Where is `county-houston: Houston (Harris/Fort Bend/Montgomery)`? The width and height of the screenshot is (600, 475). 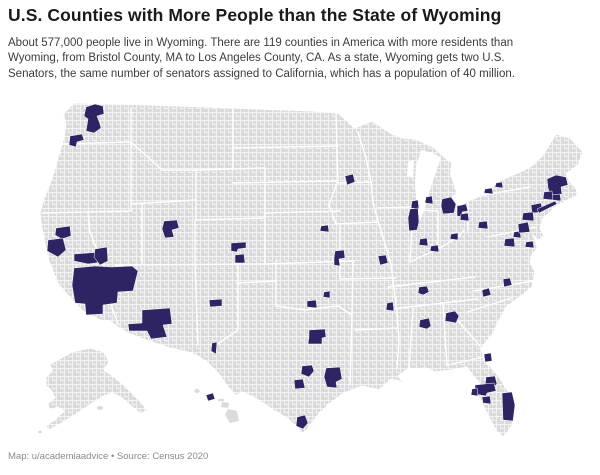 county-houston: Houston (Harris/Fort Bend/Montgomery) is located at coordinates (333, 377).